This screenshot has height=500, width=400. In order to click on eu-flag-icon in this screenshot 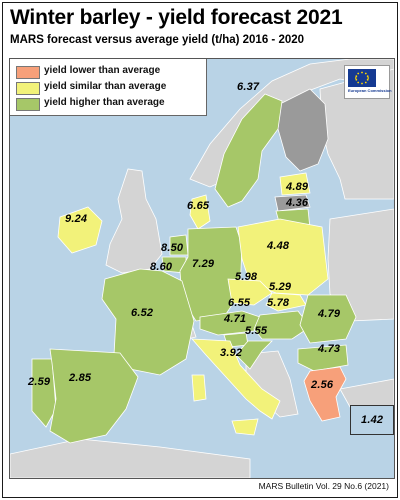, I will do `click(362, 78)`.